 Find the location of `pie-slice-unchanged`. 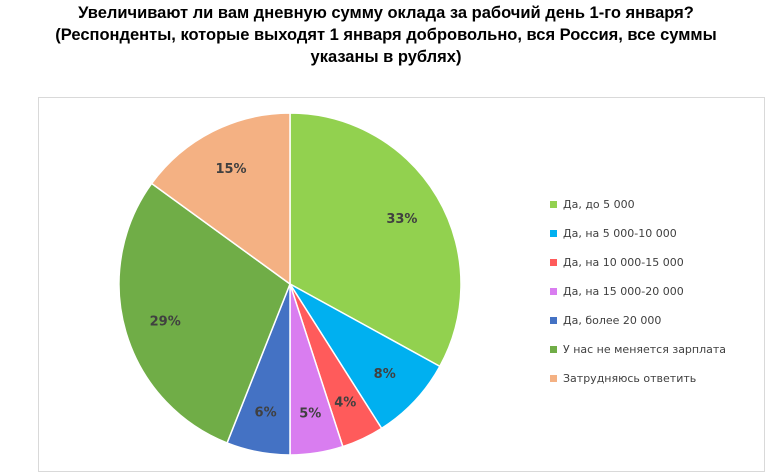

pie-slice-unchanged is located at coordinates (204, 313).